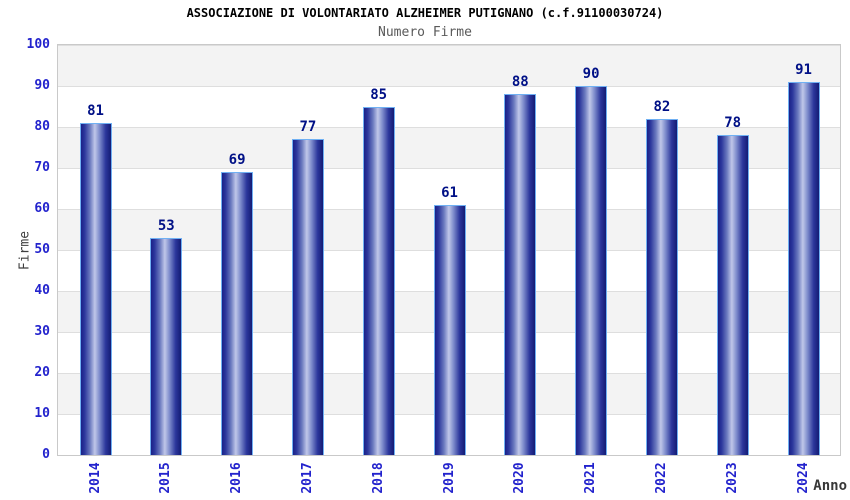 This screenshot has width=850, height=500. I want to click on bar-2015, so click(166, 346).